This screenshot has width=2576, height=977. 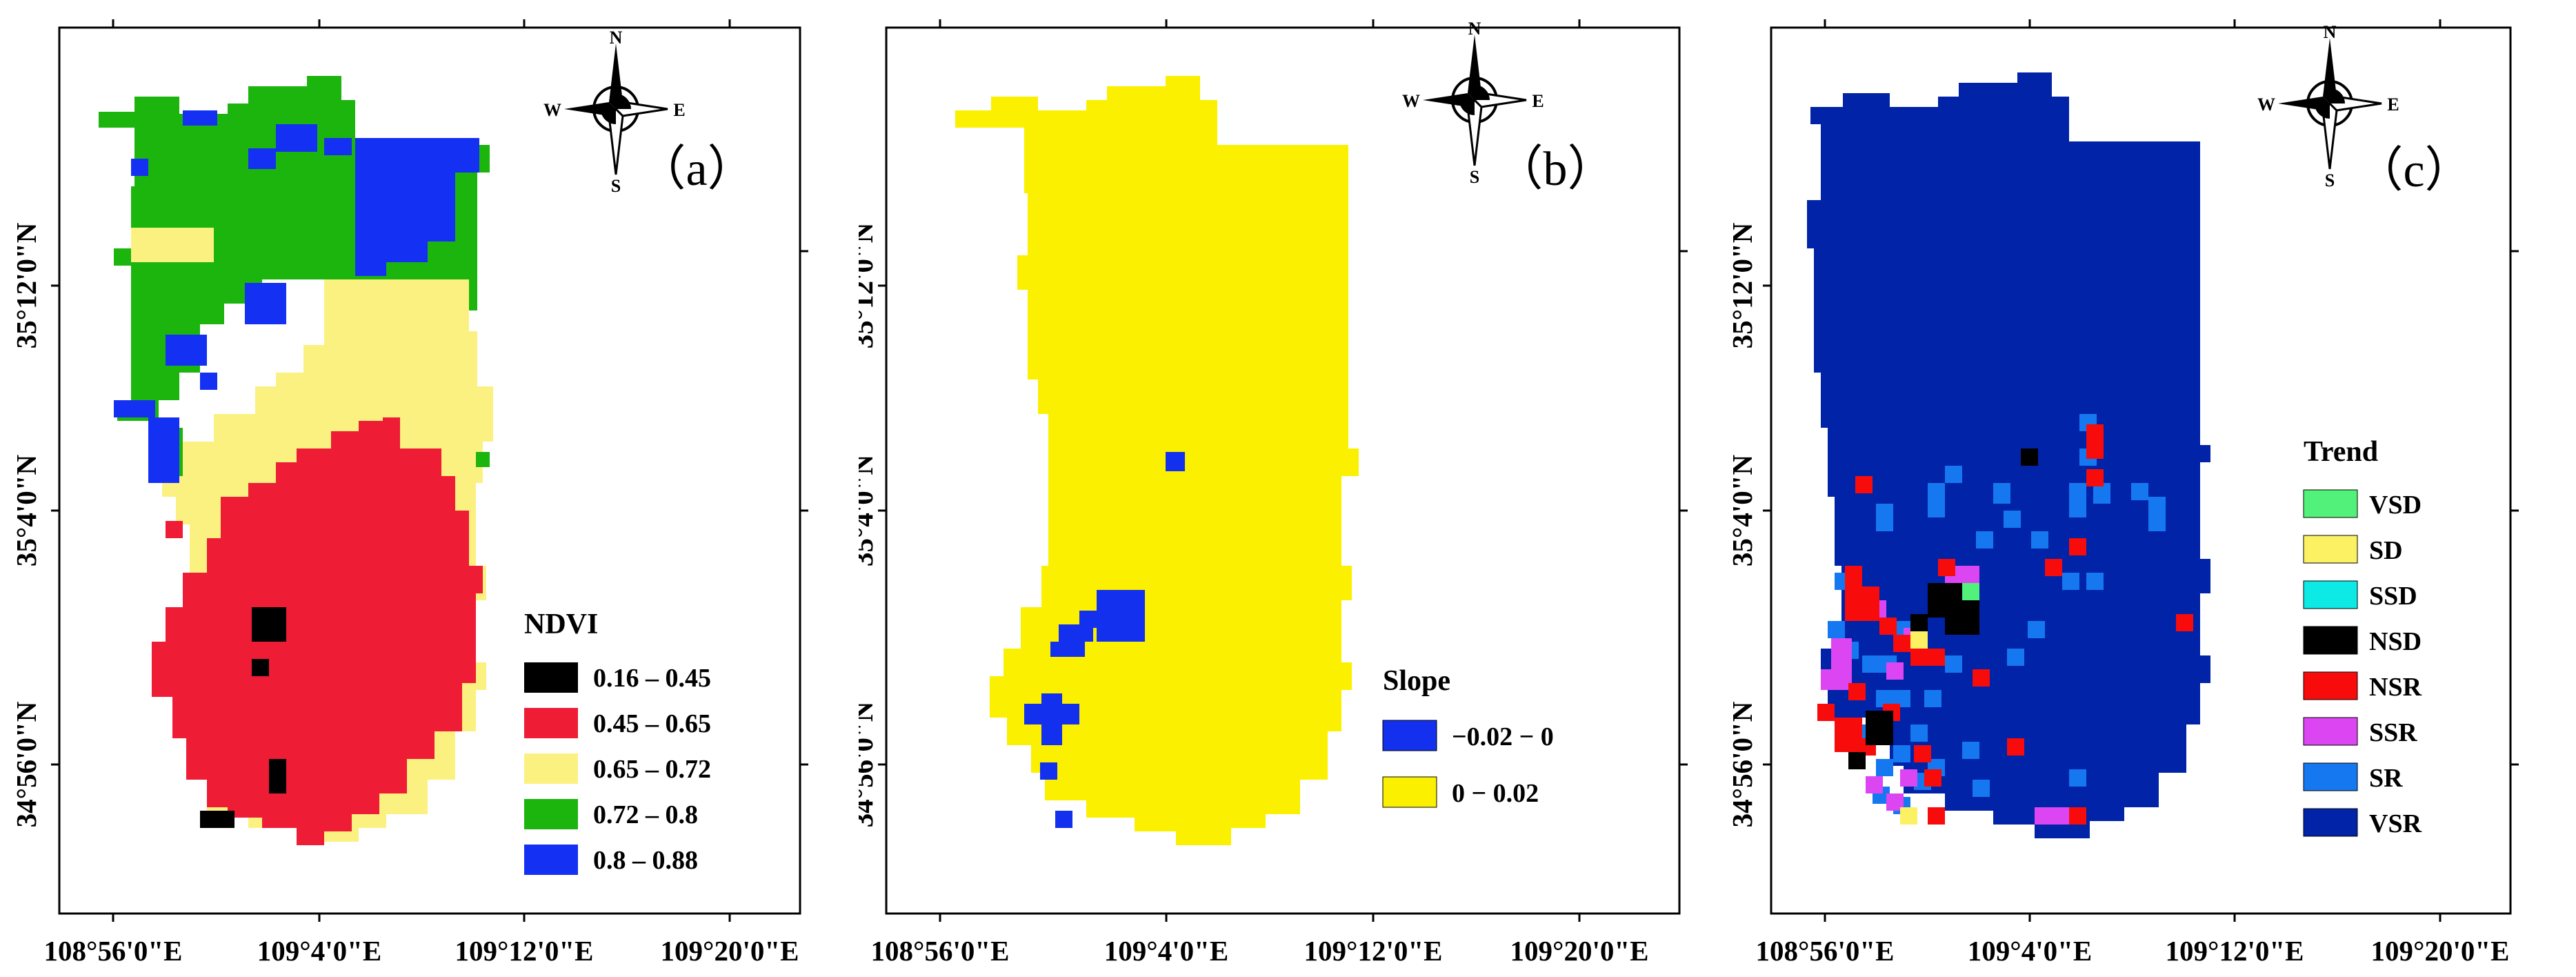 I want to click on panel-label-a: （a）, so click(x=696, y=169).